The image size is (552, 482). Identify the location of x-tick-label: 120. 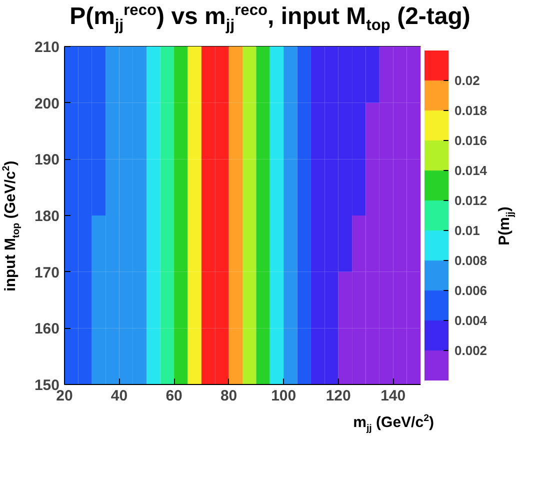
(338, 396).